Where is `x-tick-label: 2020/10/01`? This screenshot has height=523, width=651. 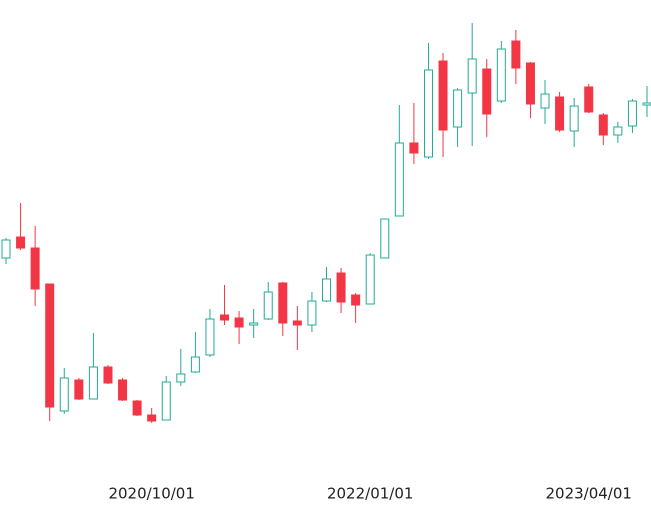
x-tick-label: 2020/10/01 is located at coordinates (151, 494).